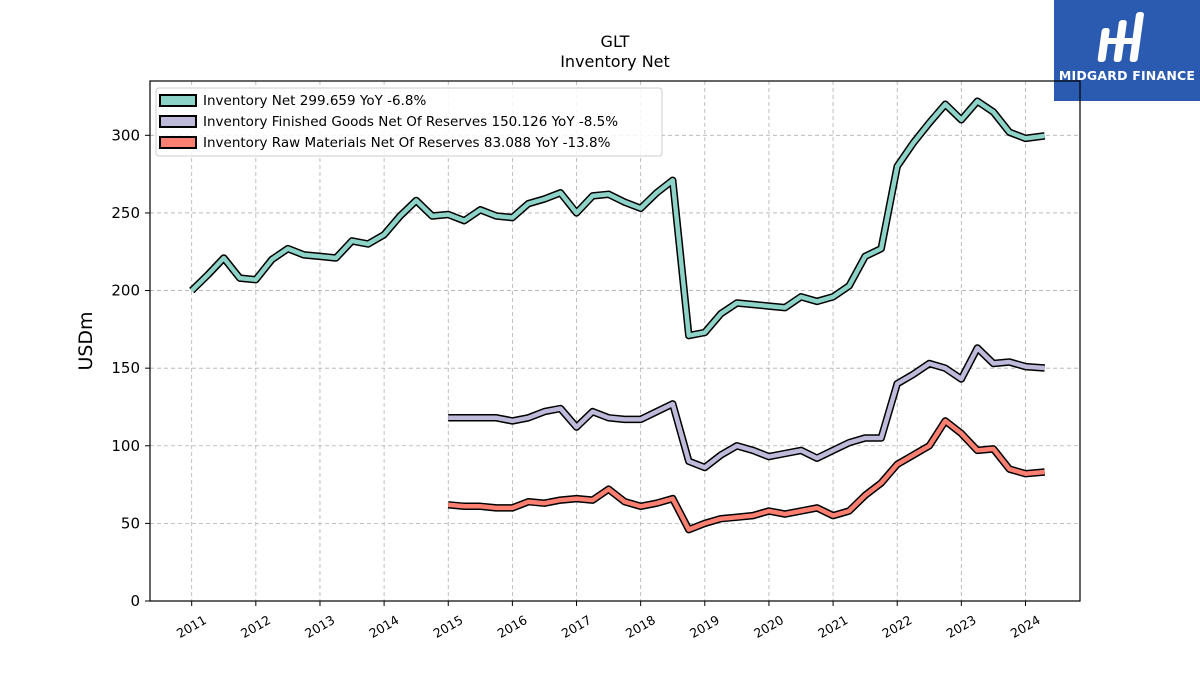  What do you see at coordinates (615, 41) in the screenshot?
I see `chart-title: GLT` at bounding box center [615, 41].